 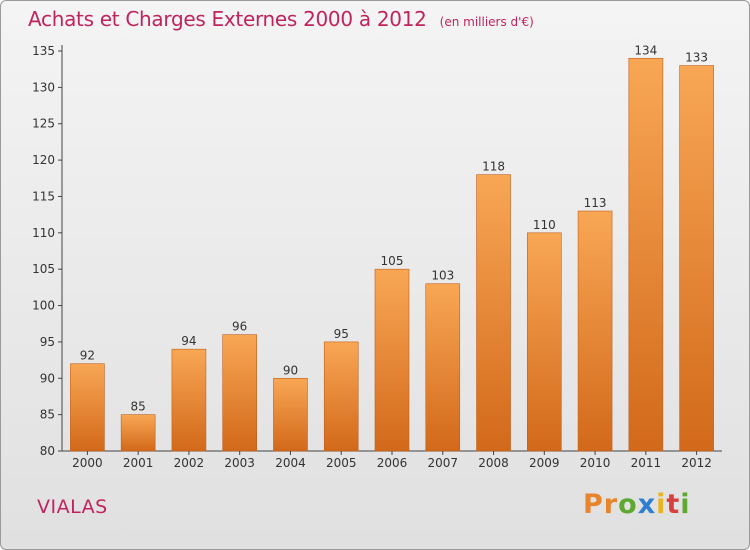 I want to click on logo-letter: x, so click(x=647, y=504).